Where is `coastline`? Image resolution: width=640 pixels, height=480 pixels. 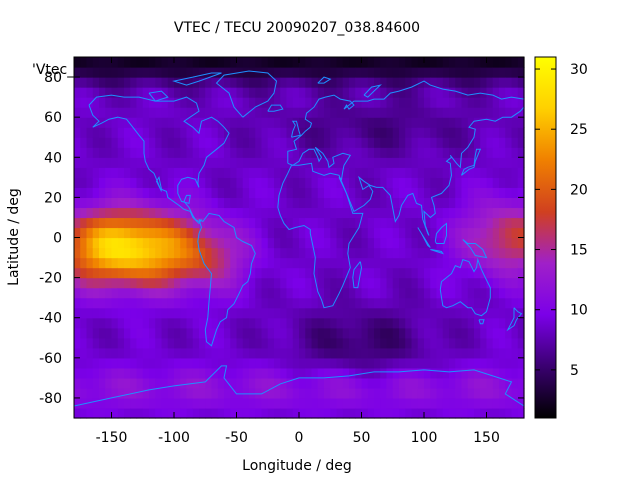
coastline is located at coordinates (437, 252).